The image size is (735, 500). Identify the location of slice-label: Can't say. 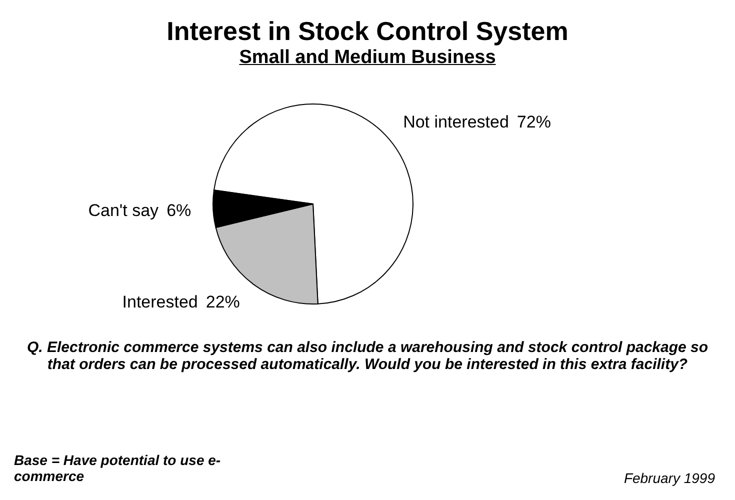
(124, 210).